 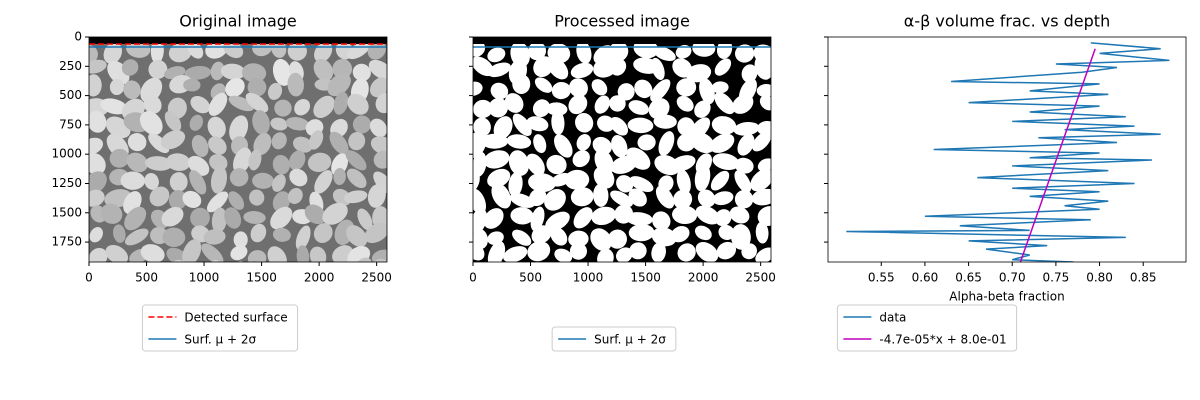 What do you see at coordinates (622, 40) in the screenshot?
I see `surface-strip` at bounding box center [622, 40].